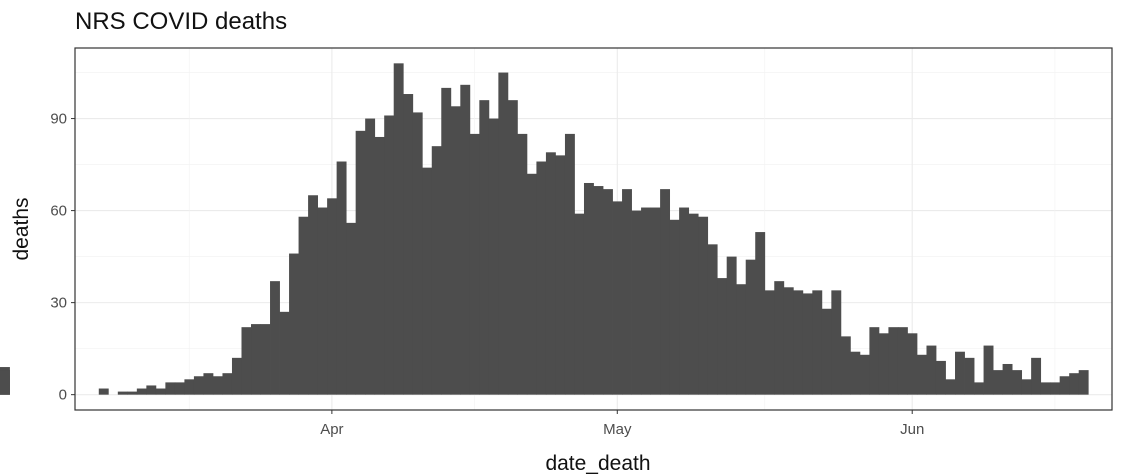  Describe the element at coordinates (331, 429) in the screenshot. I see `x-tick-label: Apr` at that location.